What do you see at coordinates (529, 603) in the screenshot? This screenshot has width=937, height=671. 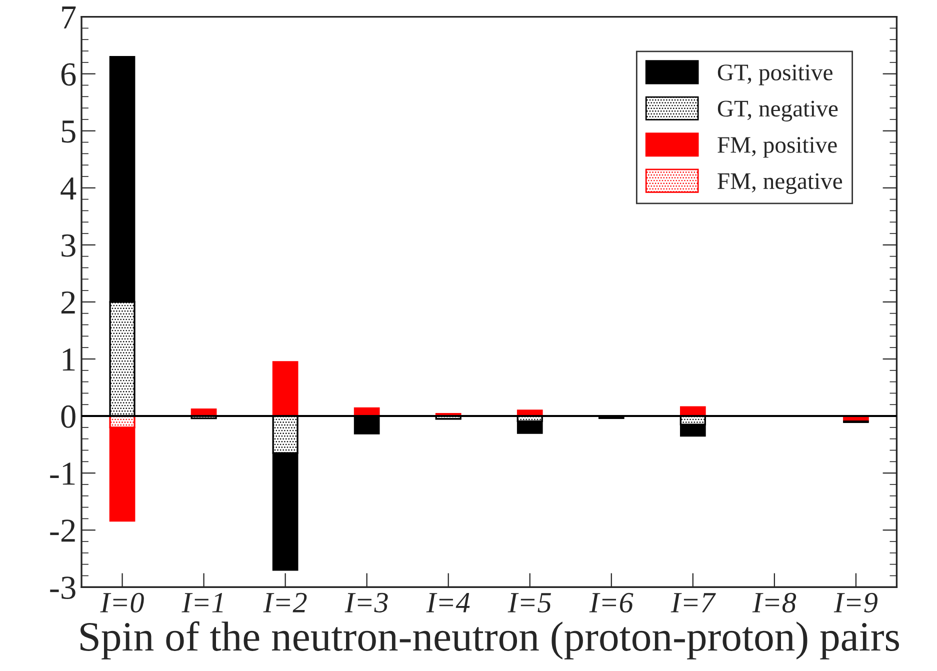 I see `x-tick-label: I=5` at bounding box center [529, 603].